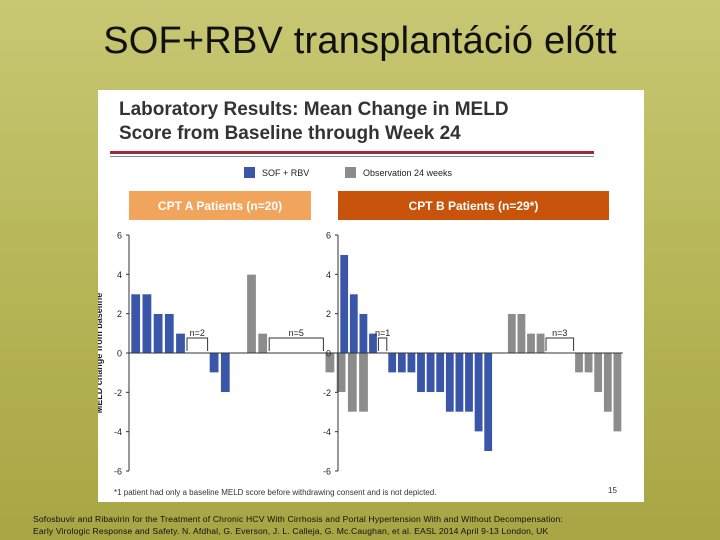 The height and width of the screenshot is (540, 720). I want to click on y-axis-label: MELD change from baseline, so click(101, 353).